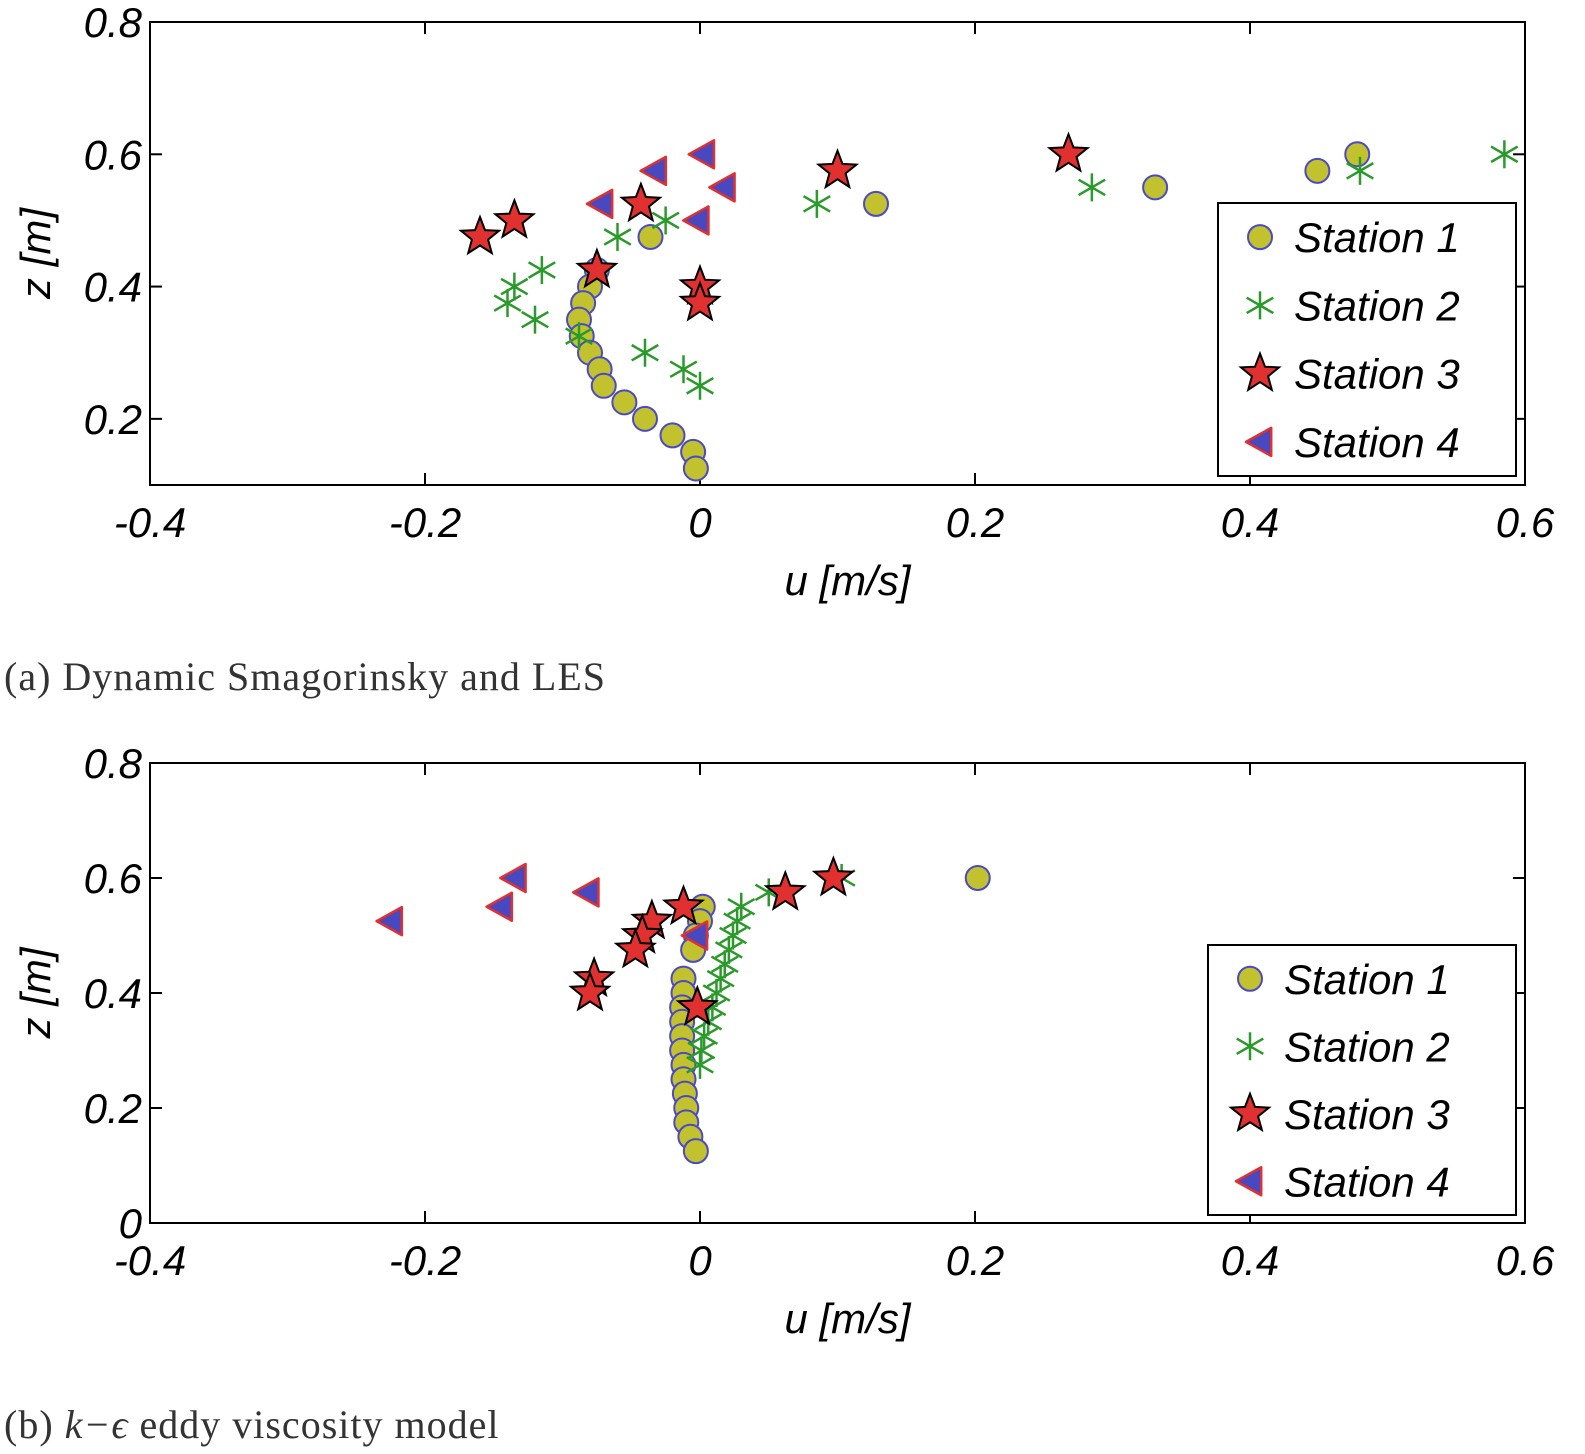  Describe the element at coordinates (113, 878) in the screenshot. I see `y-tick-label: 0.6` at that location.